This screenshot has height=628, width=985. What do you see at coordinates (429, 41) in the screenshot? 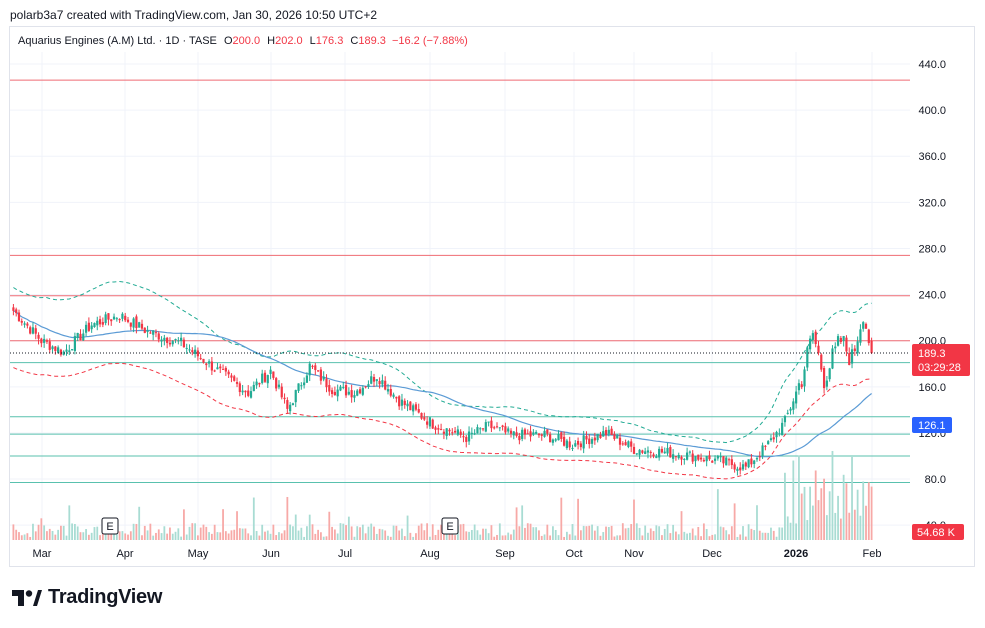
I see `change-value: −16.2 (−7.88%)` at bounding box center [429, 41].